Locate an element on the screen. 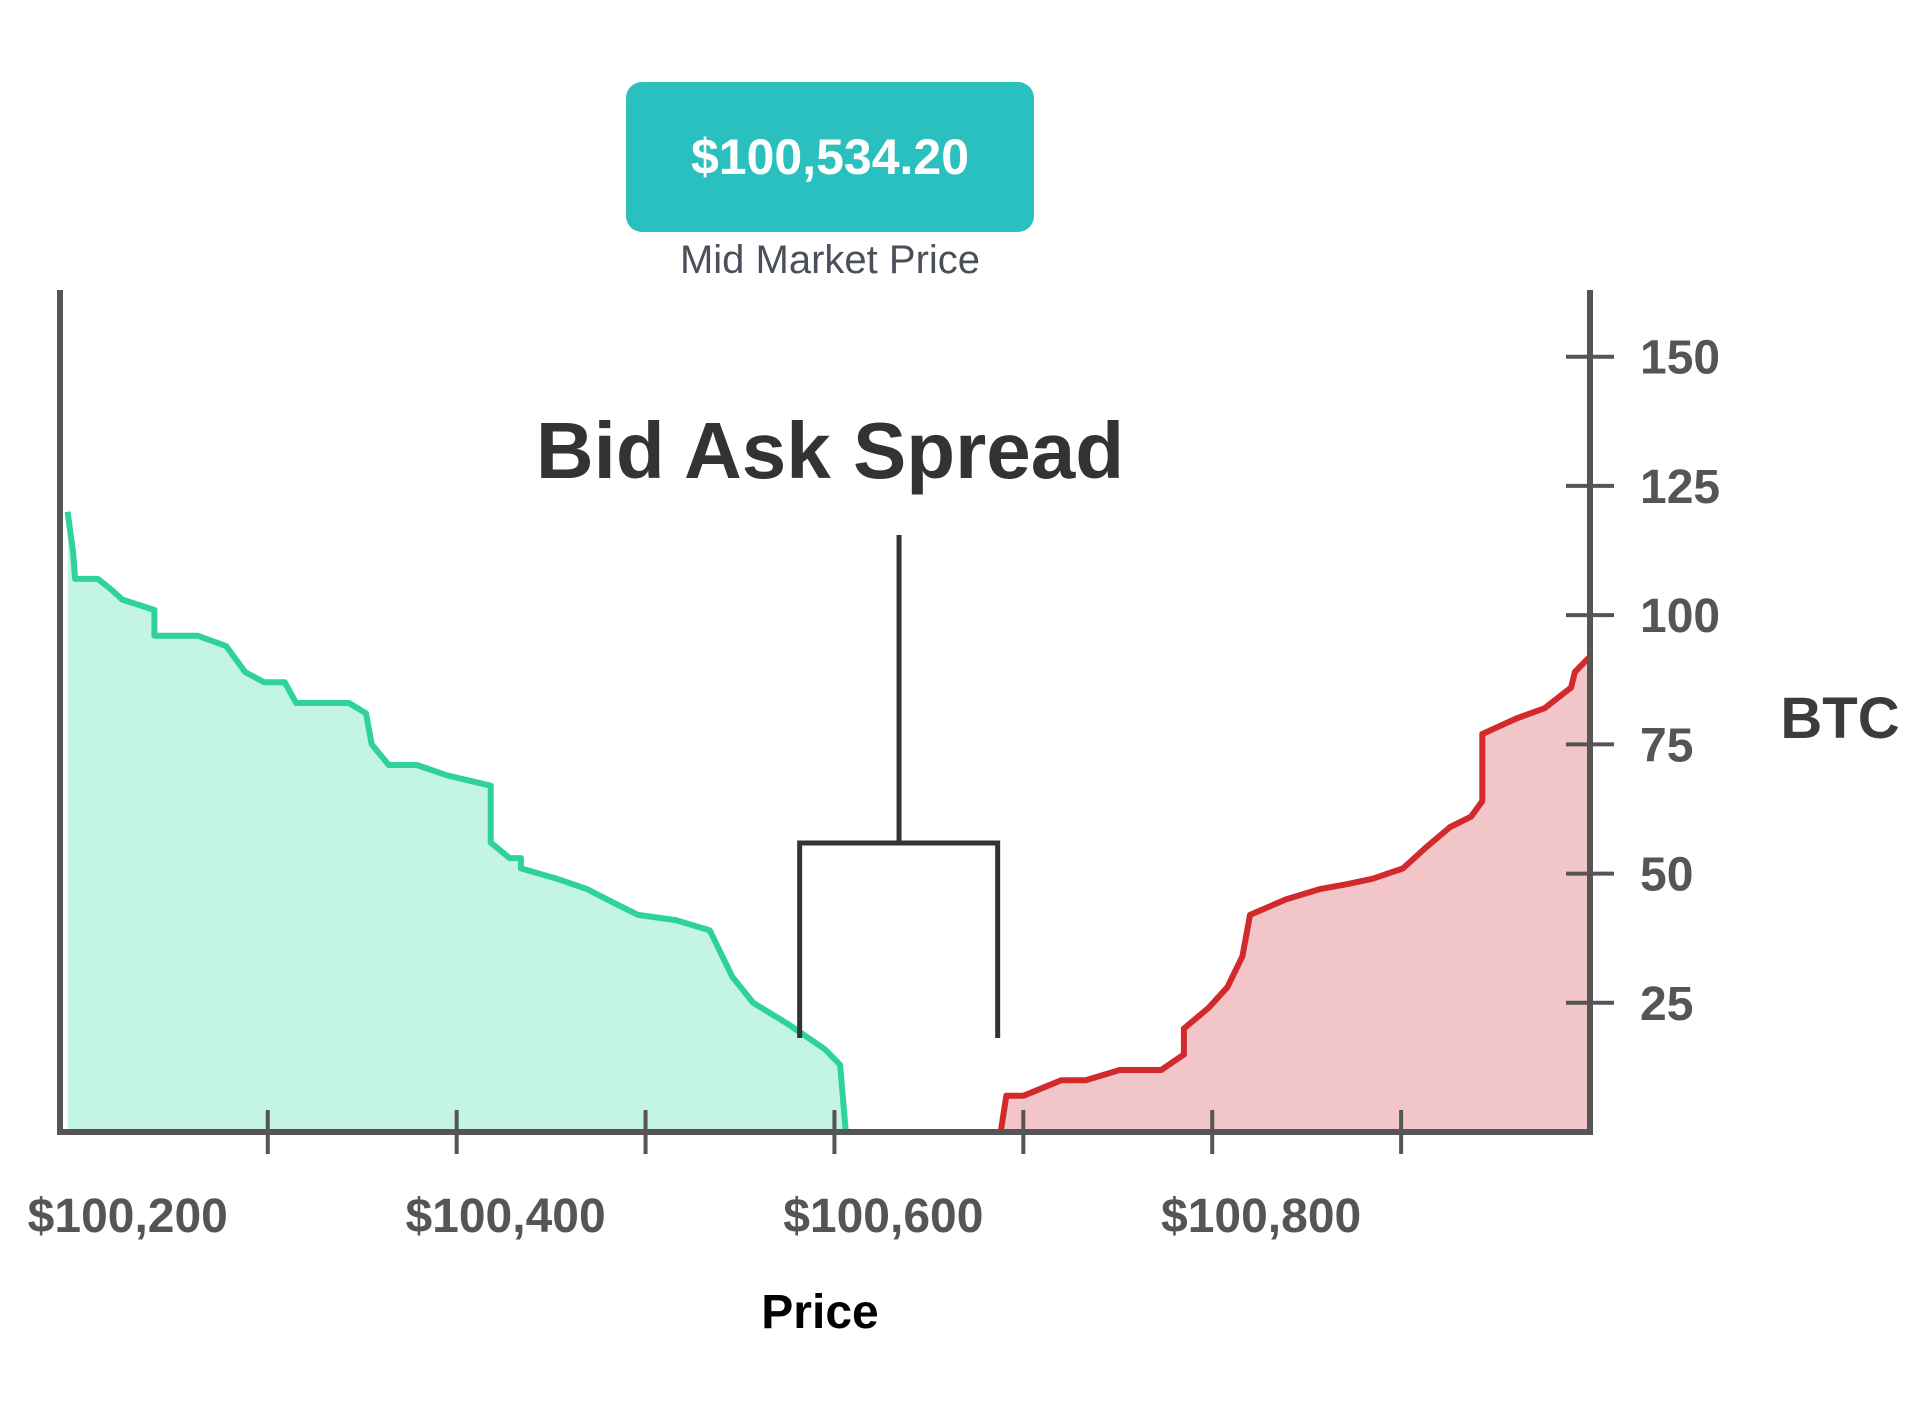  x-tick-label: $100,200 is located at coordinates (128, 1216).